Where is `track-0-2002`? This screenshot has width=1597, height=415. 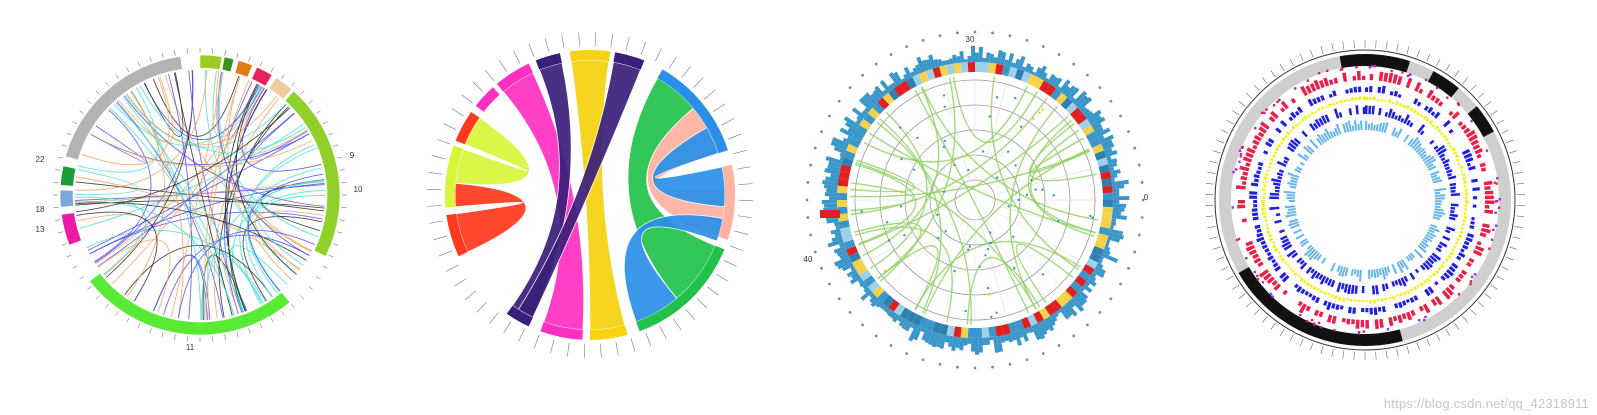
track-0-2002 is located at coordinates (1321, 314).